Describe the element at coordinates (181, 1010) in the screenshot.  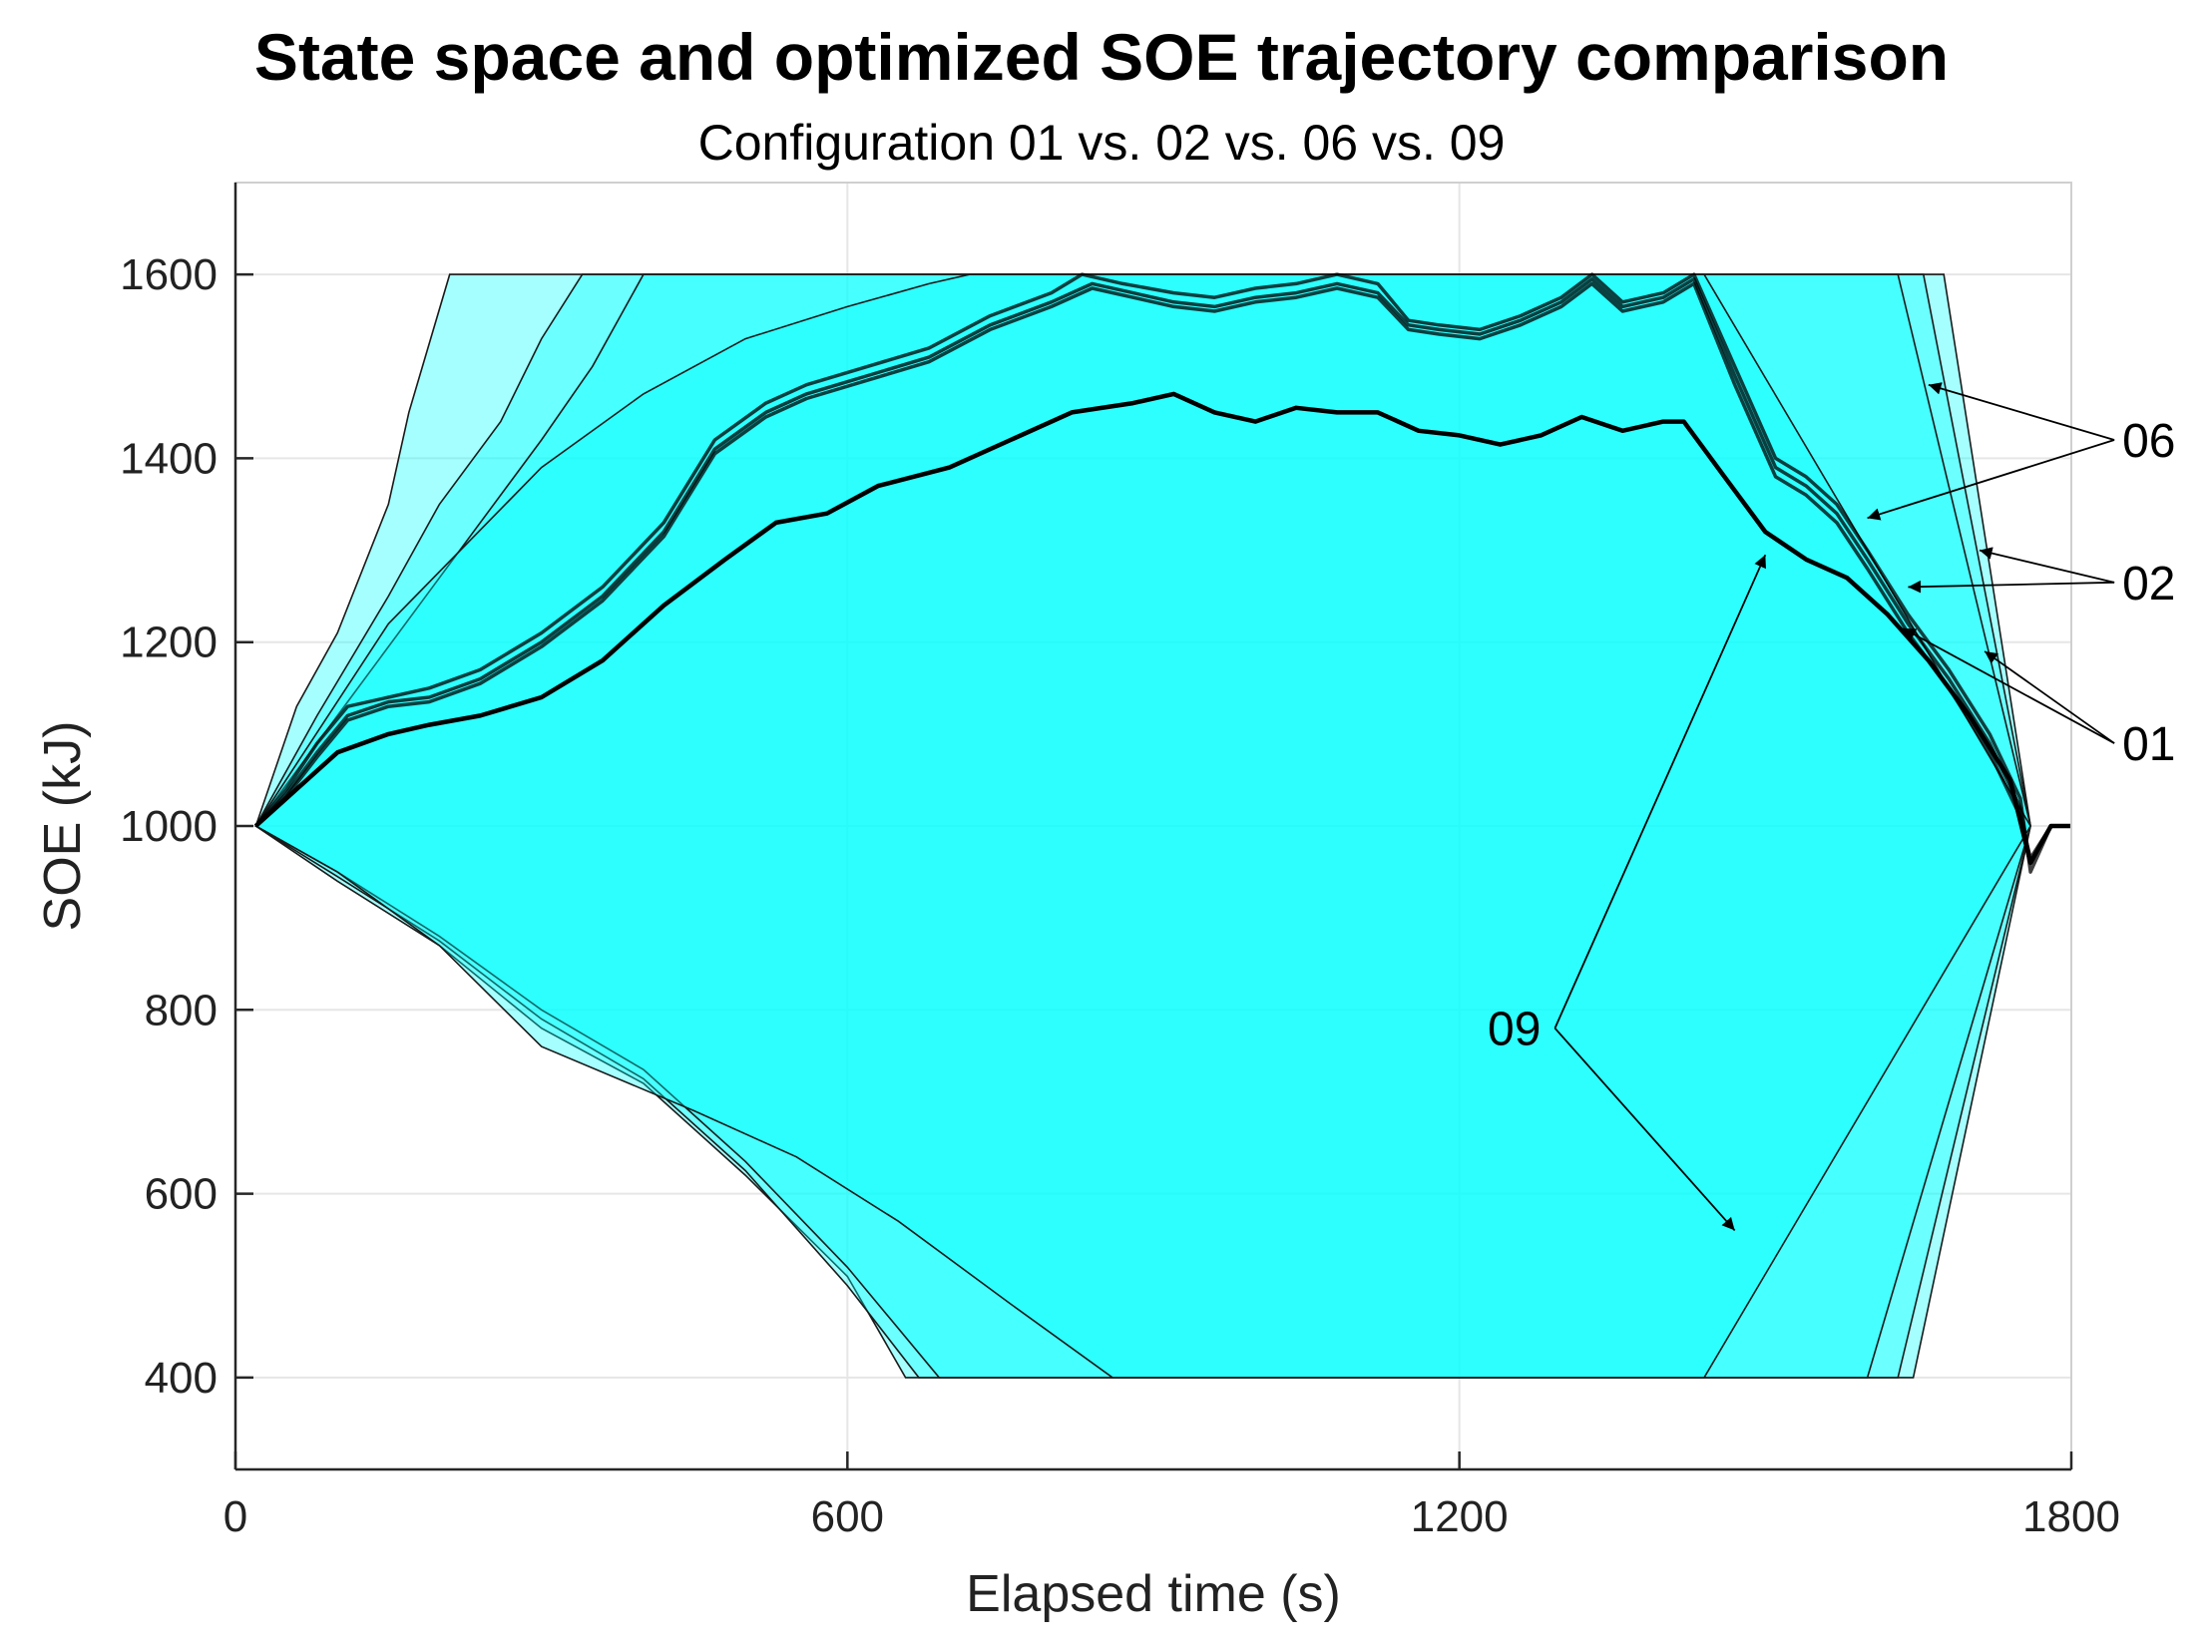
I see `y-tick-label: 800` at that location.